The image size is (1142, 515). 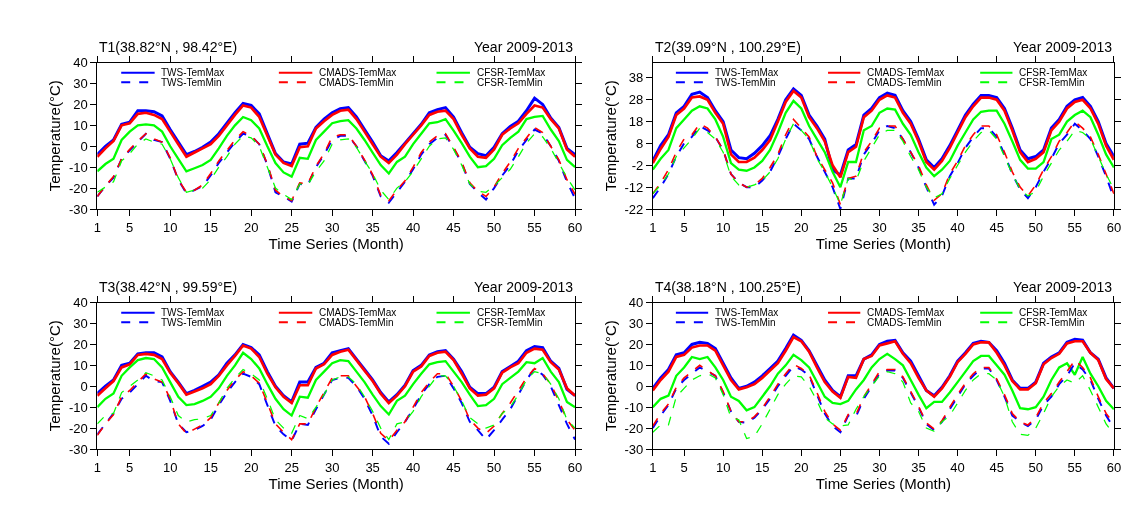 I want to click on y-tick-label: -22, so click(x=634, y=209).